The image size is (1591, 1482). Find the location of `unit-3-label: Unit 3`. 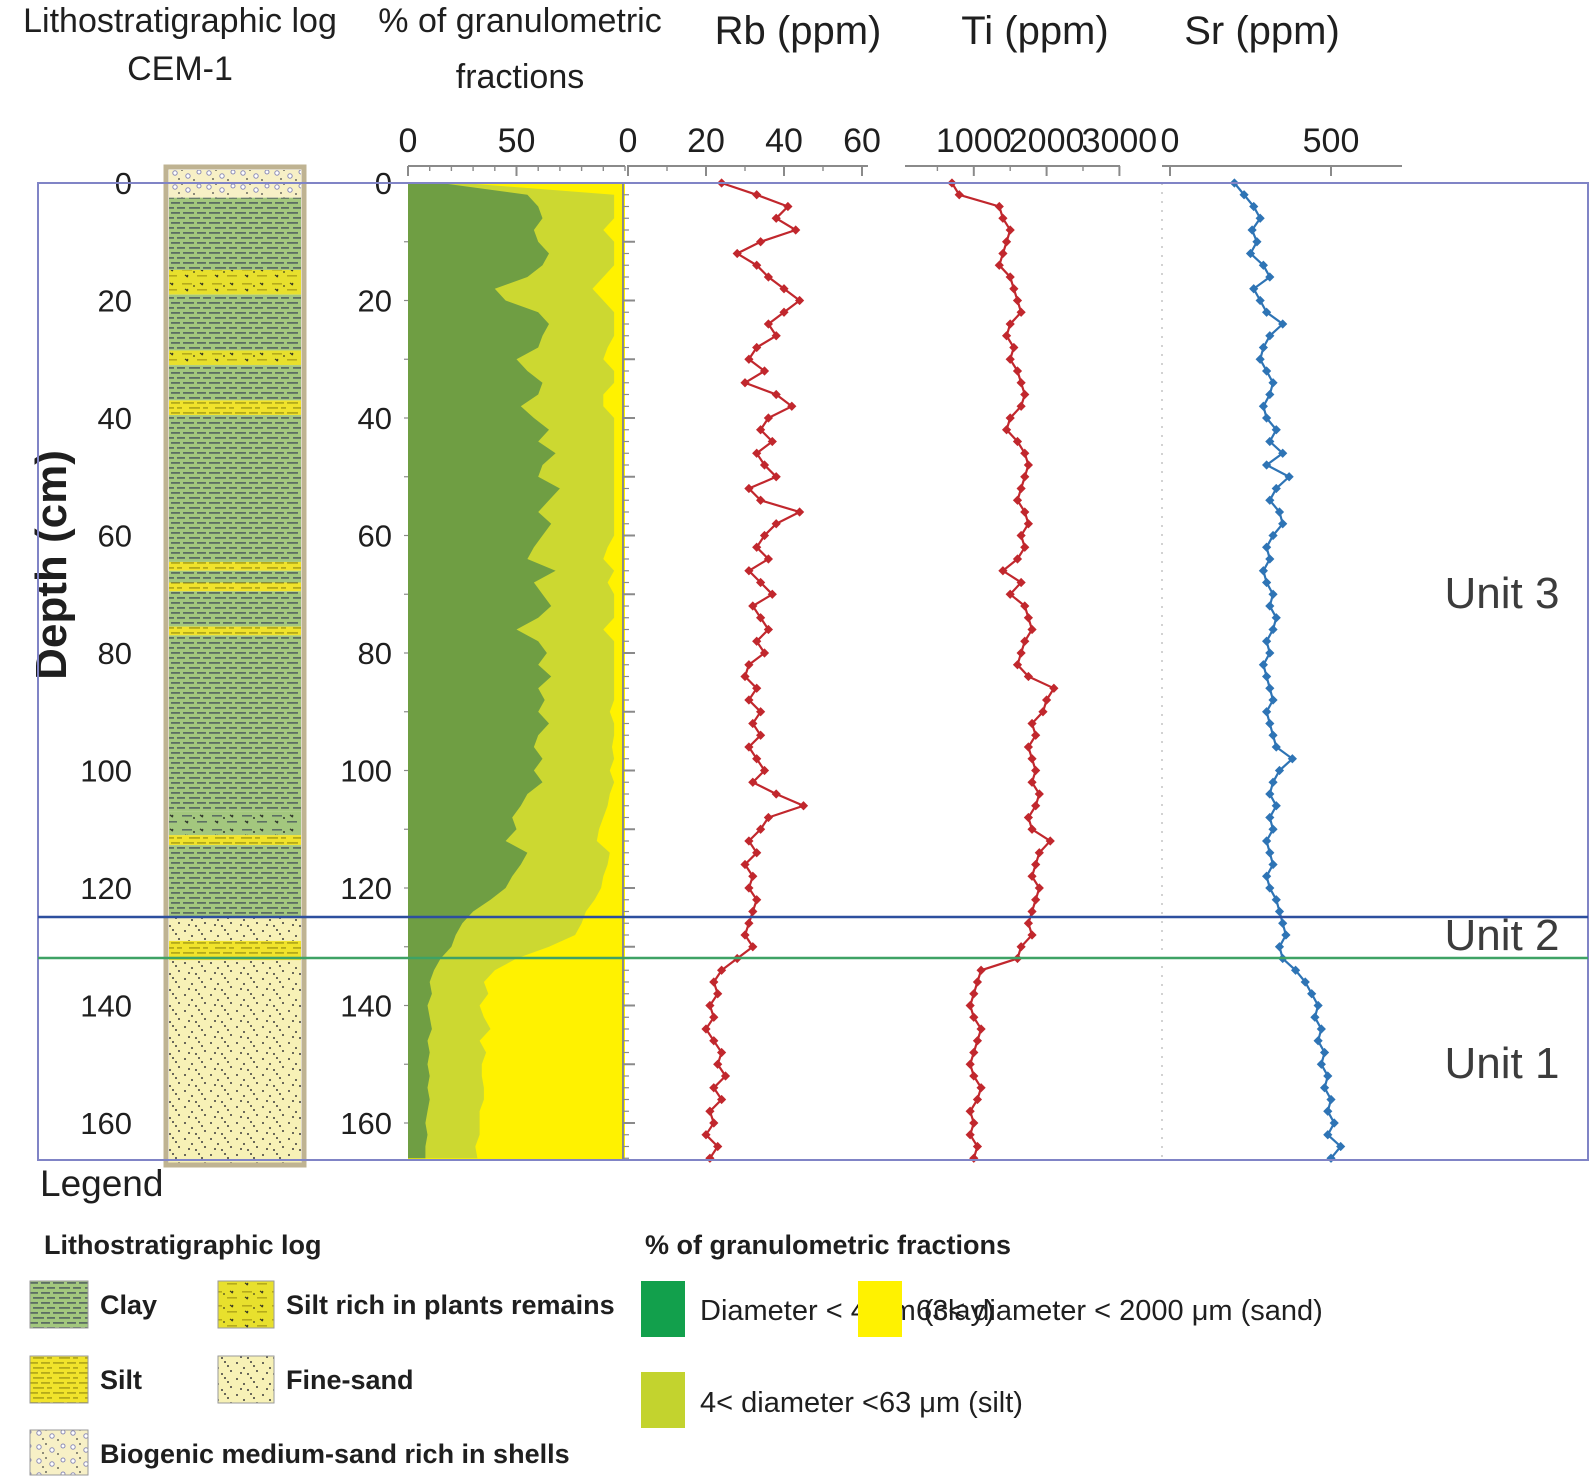

unit-3-label: Unit 3 is located at coordinates (1502, 593).